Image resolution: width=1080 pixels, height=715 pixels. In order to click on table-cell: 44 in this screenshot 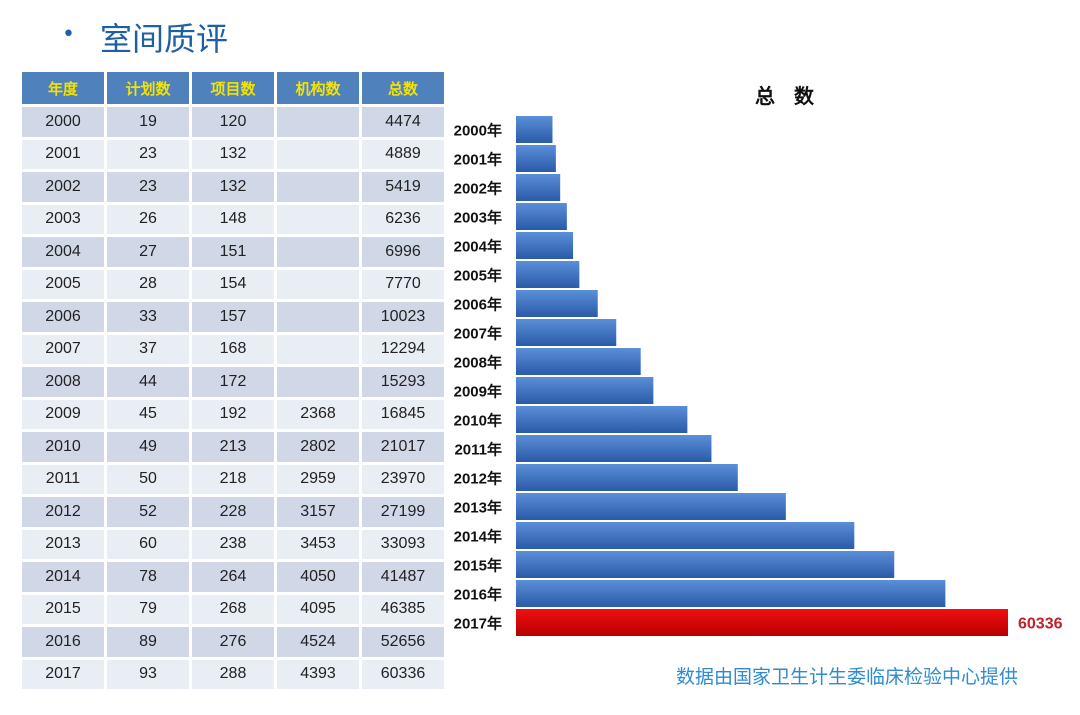, I will do `click(148, 382)`.